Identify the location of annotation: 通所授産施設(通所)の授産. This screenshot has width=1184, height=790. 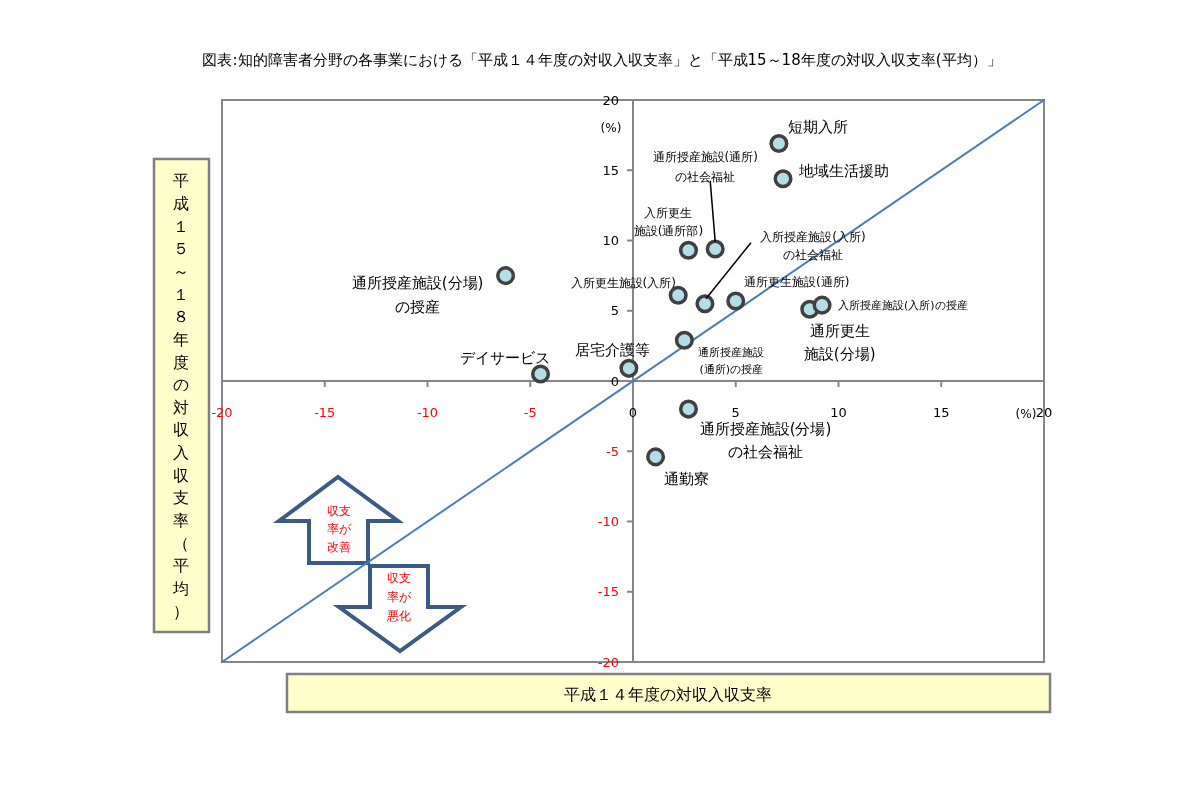
(731, 360).